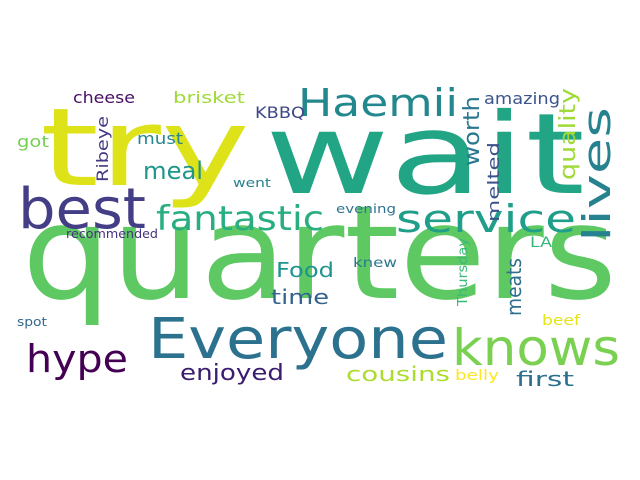  I want to click on word-brisket: brisket, so click(209, 97).